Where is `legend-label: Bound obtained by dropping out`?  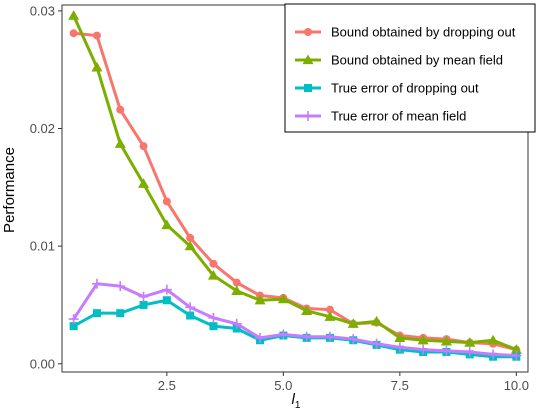
legend-label: Bound obtained by dropping out is located at coordinates (423, 32).